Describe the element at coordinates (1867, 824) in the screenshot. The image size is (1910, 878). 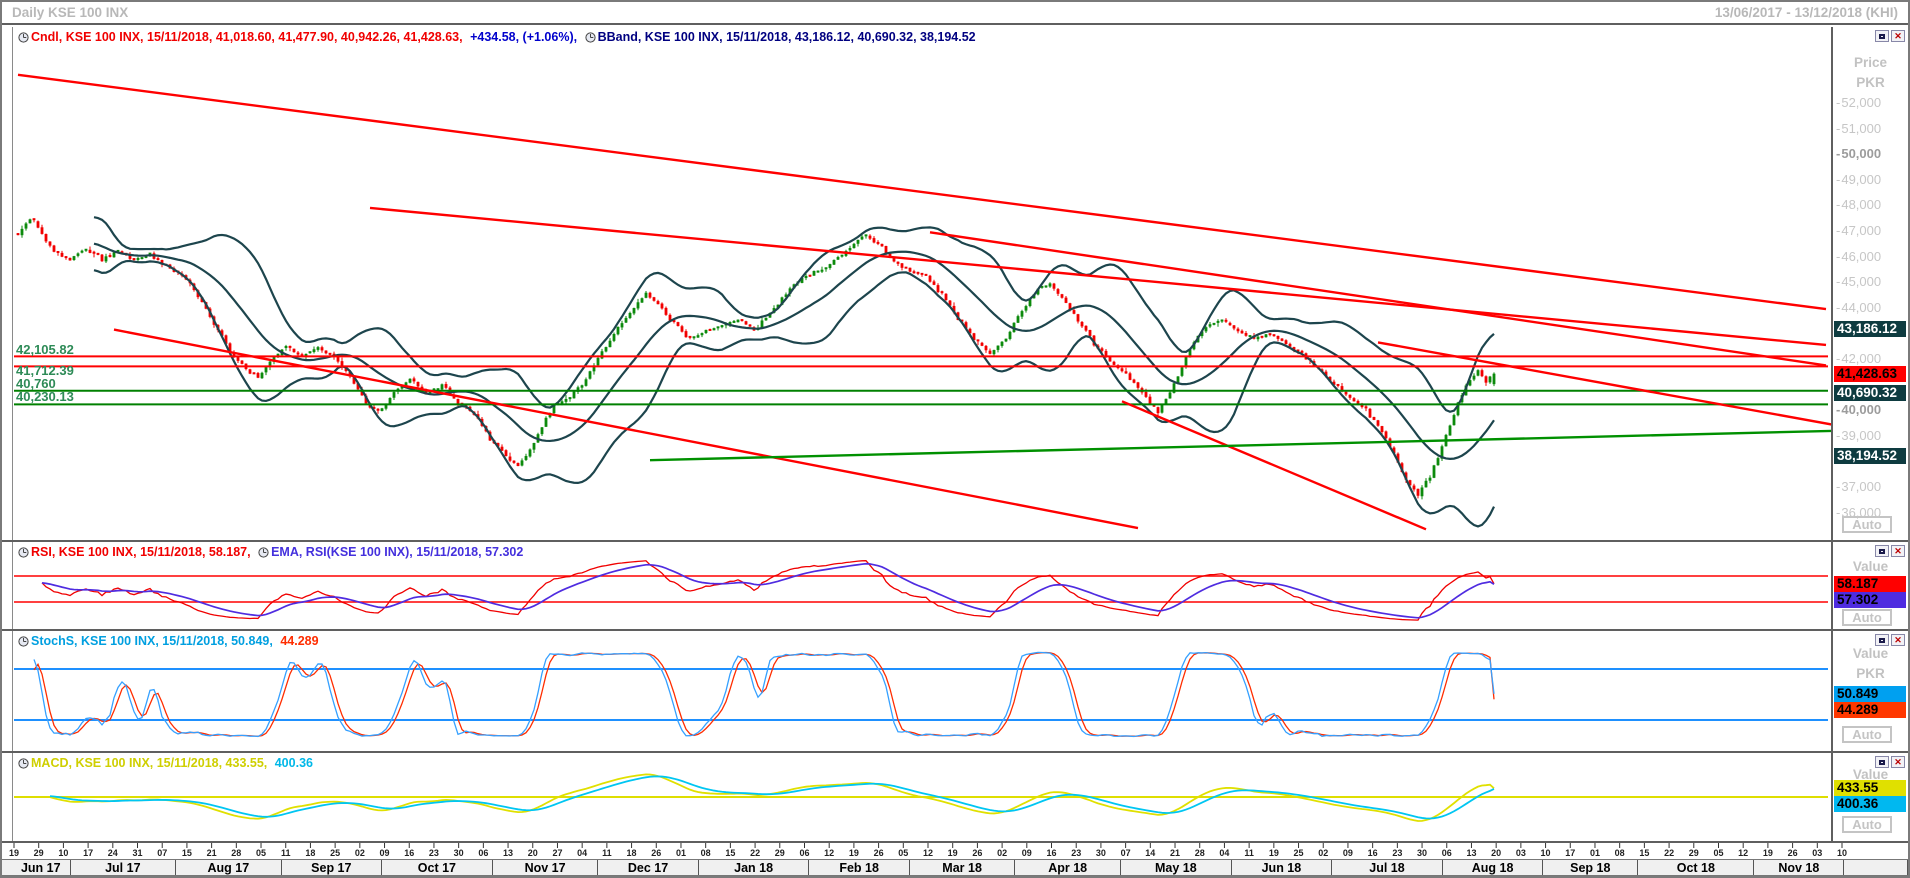
I see `macd-auto-scale-button: Auto` at that location.